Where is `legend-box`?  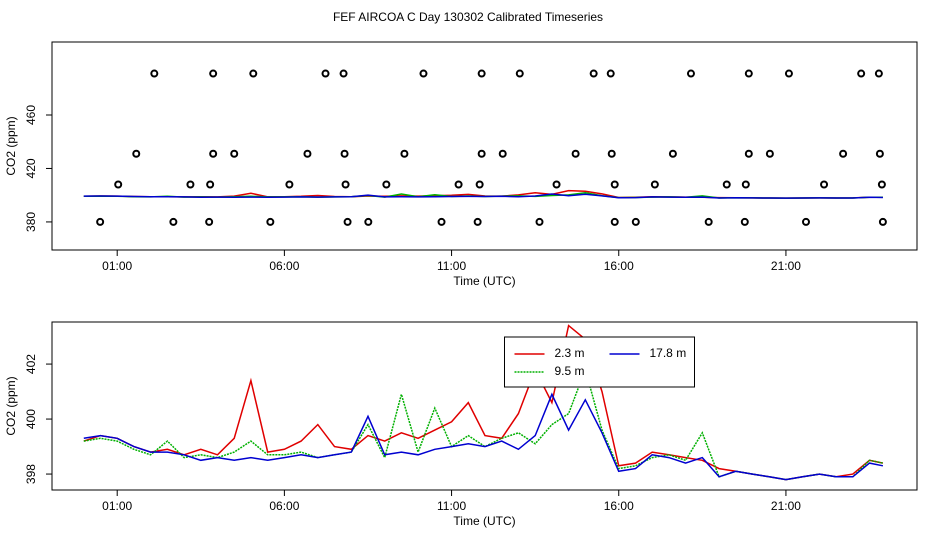
legend-box is located at coordinates (599, 362).